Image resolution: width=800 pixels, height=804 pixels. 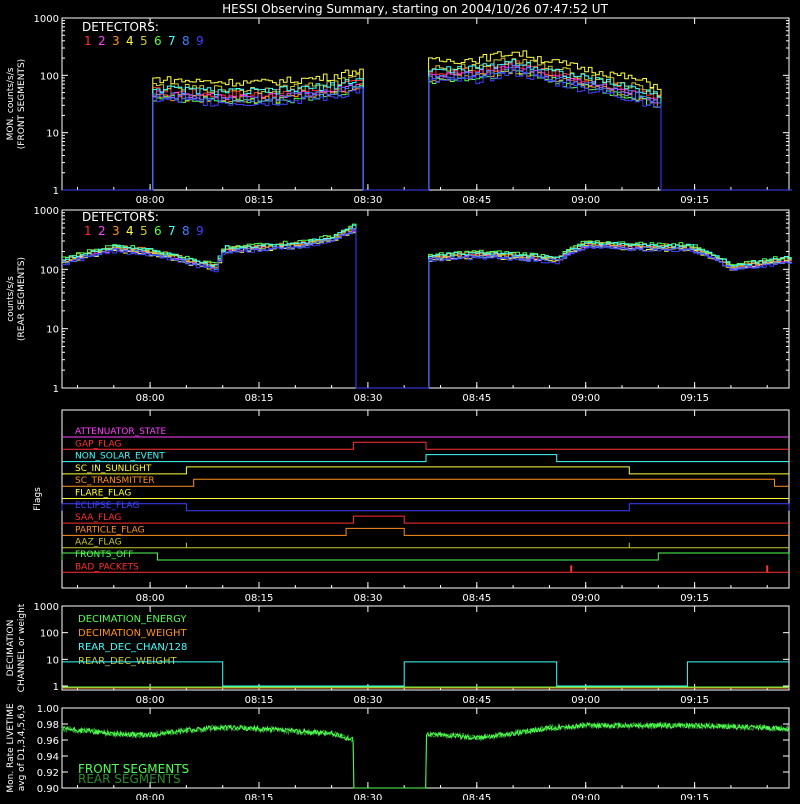 I want to click on decimation-ytick-label: 1, so click(x=56, y=687).